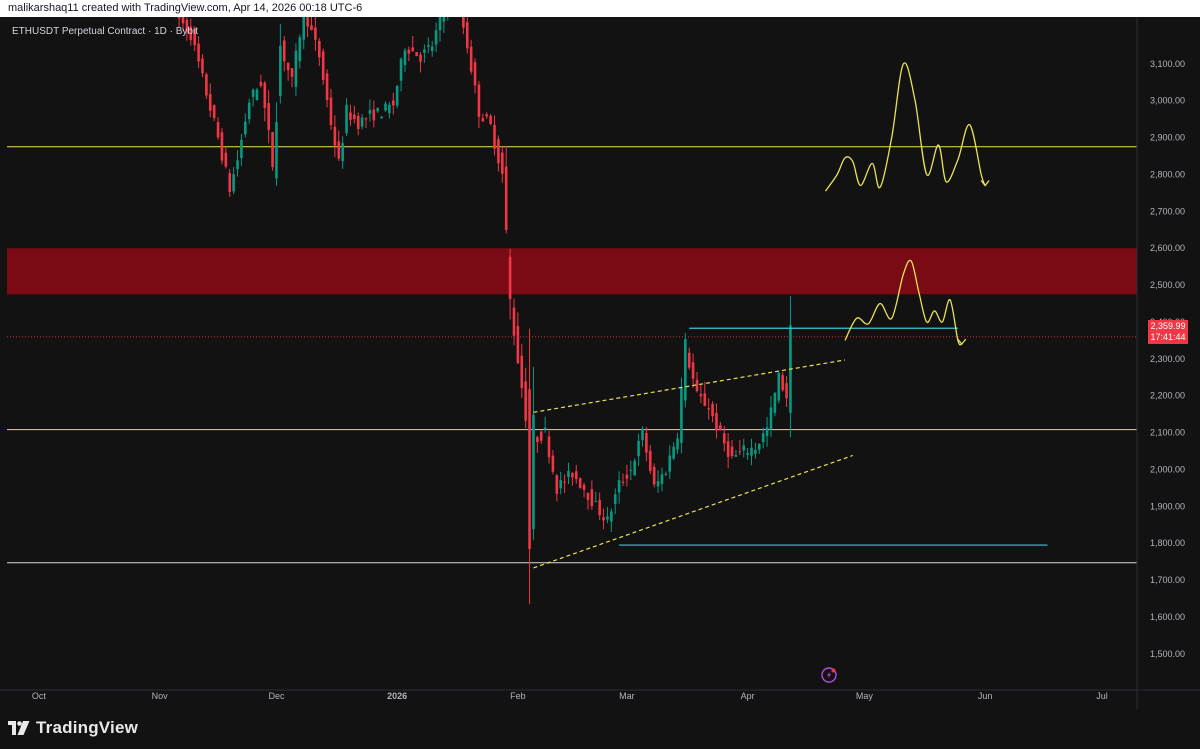 The image size is (1200, 749). What do you see at coordinates (1168, 332) in the screenshot?
I see `last-price-badge: 2,359.99 17:41:44` at bounding box center [1168, 332].